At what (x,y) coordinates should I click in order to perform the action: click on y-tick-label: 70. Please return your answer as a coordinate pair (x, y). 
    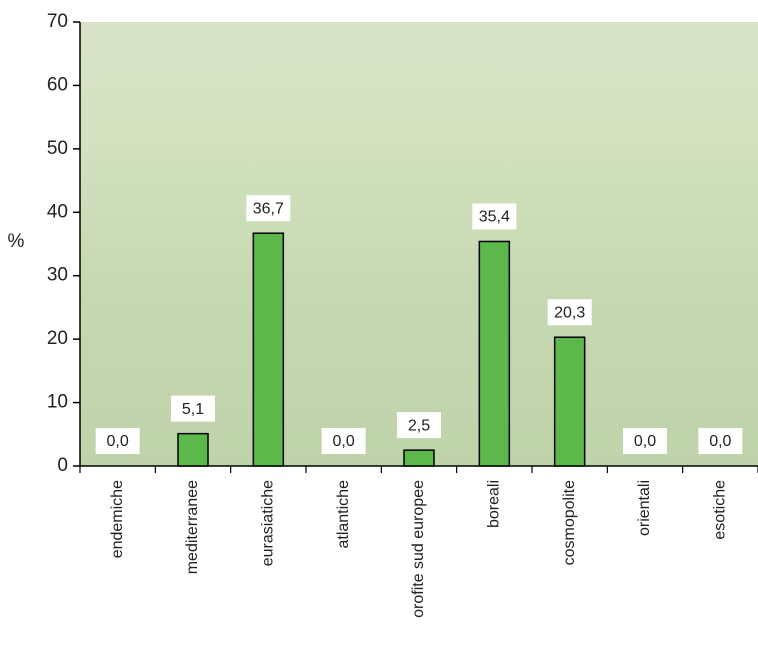
    Looking at the image, I should click on (57, 21).